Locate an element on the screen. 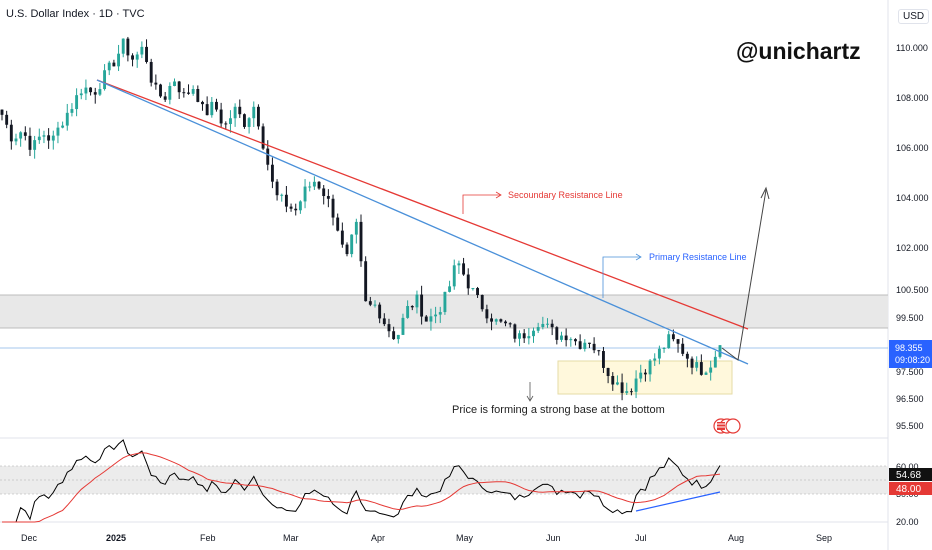 The height and width of the screenshot is (550, 932). secondary-label-arrow is located at coordinates (498, 195).